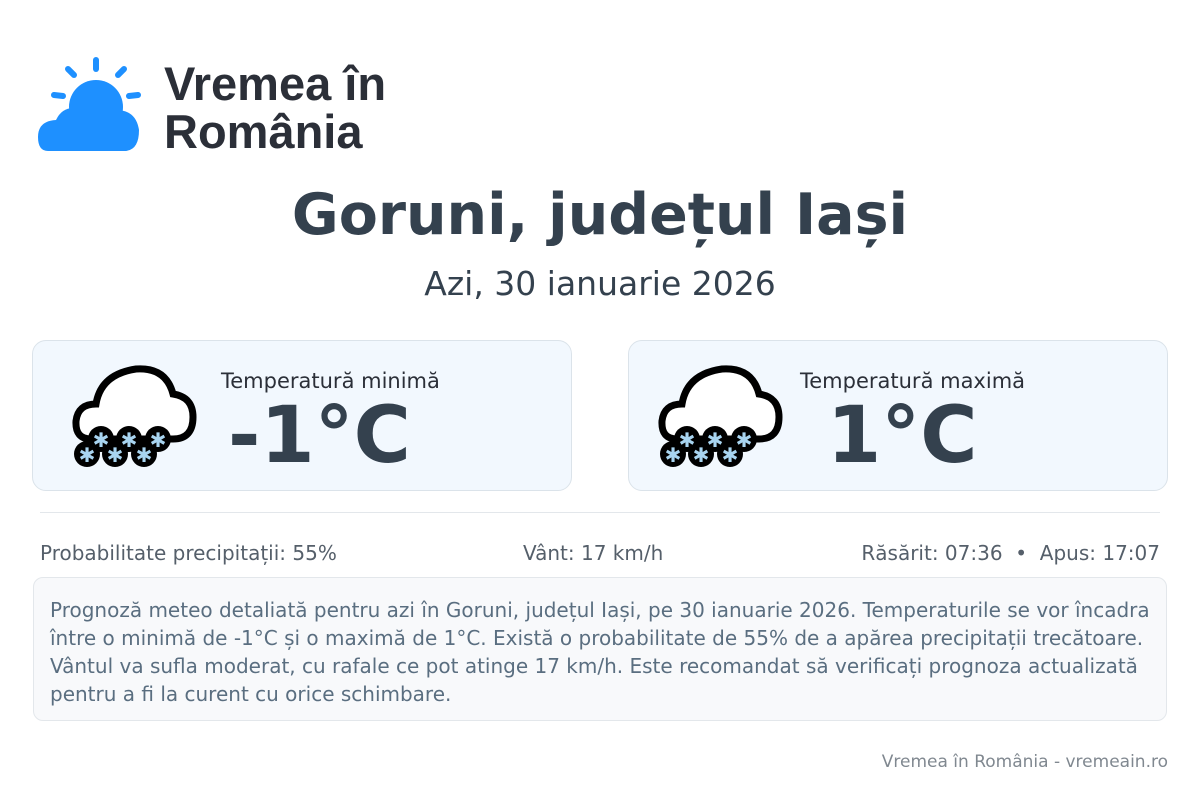  Describe the element at coordinates (600, 215) in the screenshot. I see `page-title: Goruni, județul Iași` at that location.